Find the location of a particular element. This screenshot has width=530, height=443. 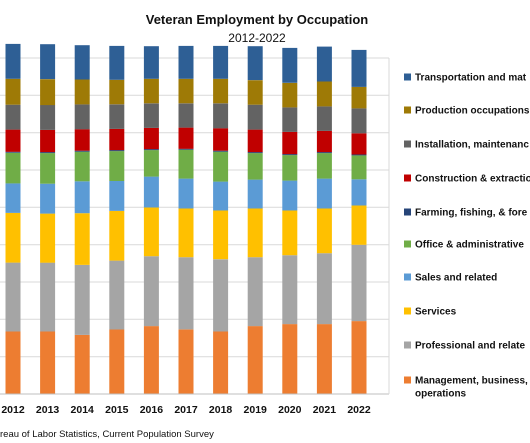

x-tick-label: 2020 is located at coordinates (290, 410).